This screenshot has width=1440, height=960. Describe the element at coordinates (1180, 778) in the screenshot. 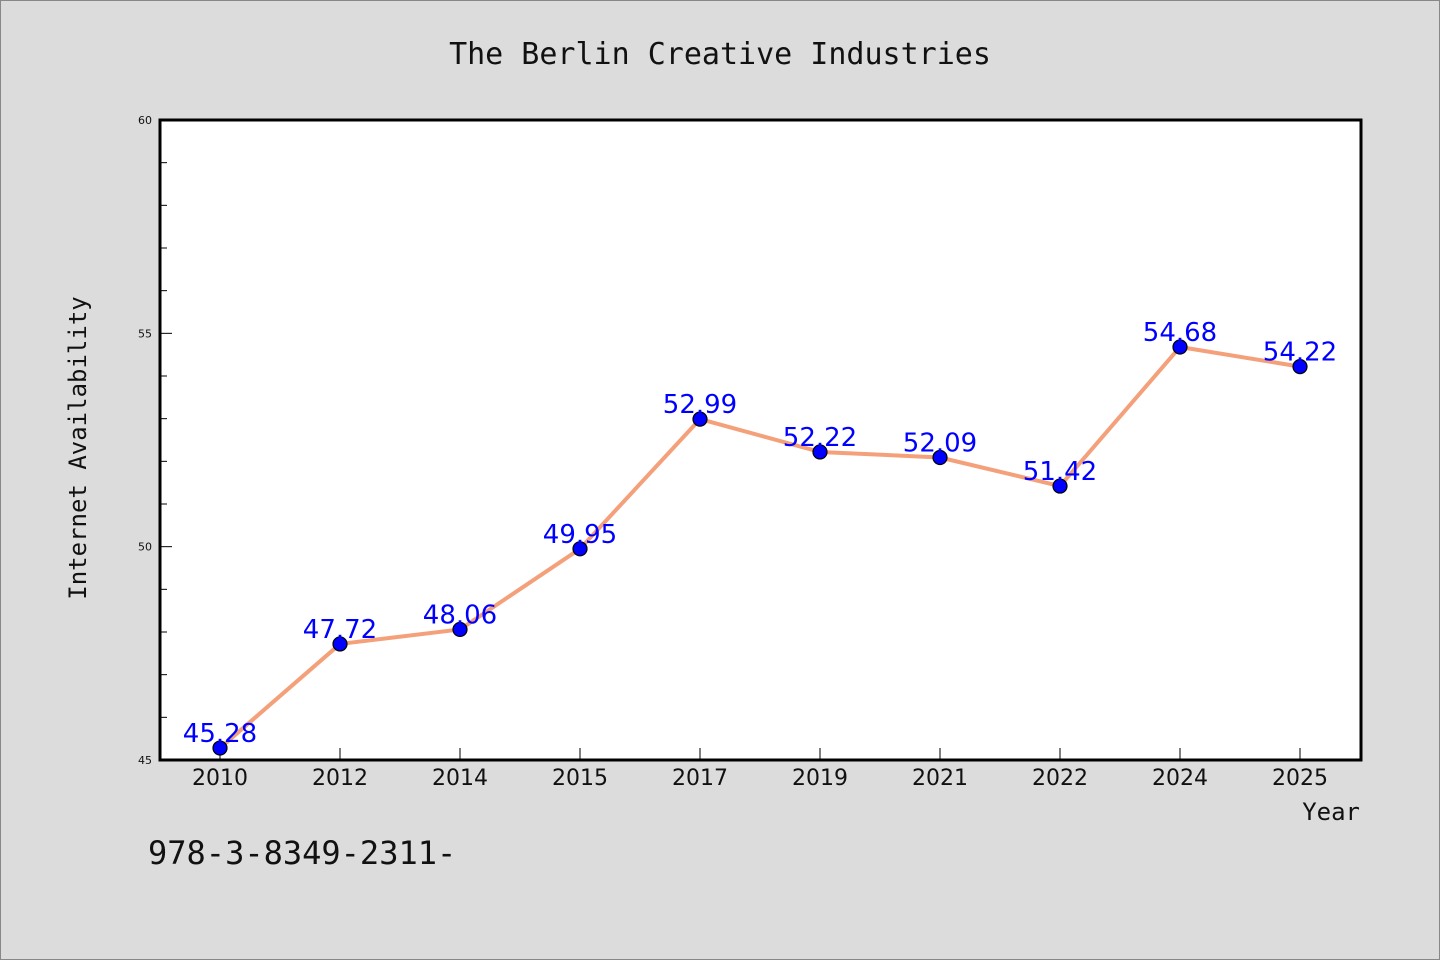

I see `x-tick-label: 2024` at that location.